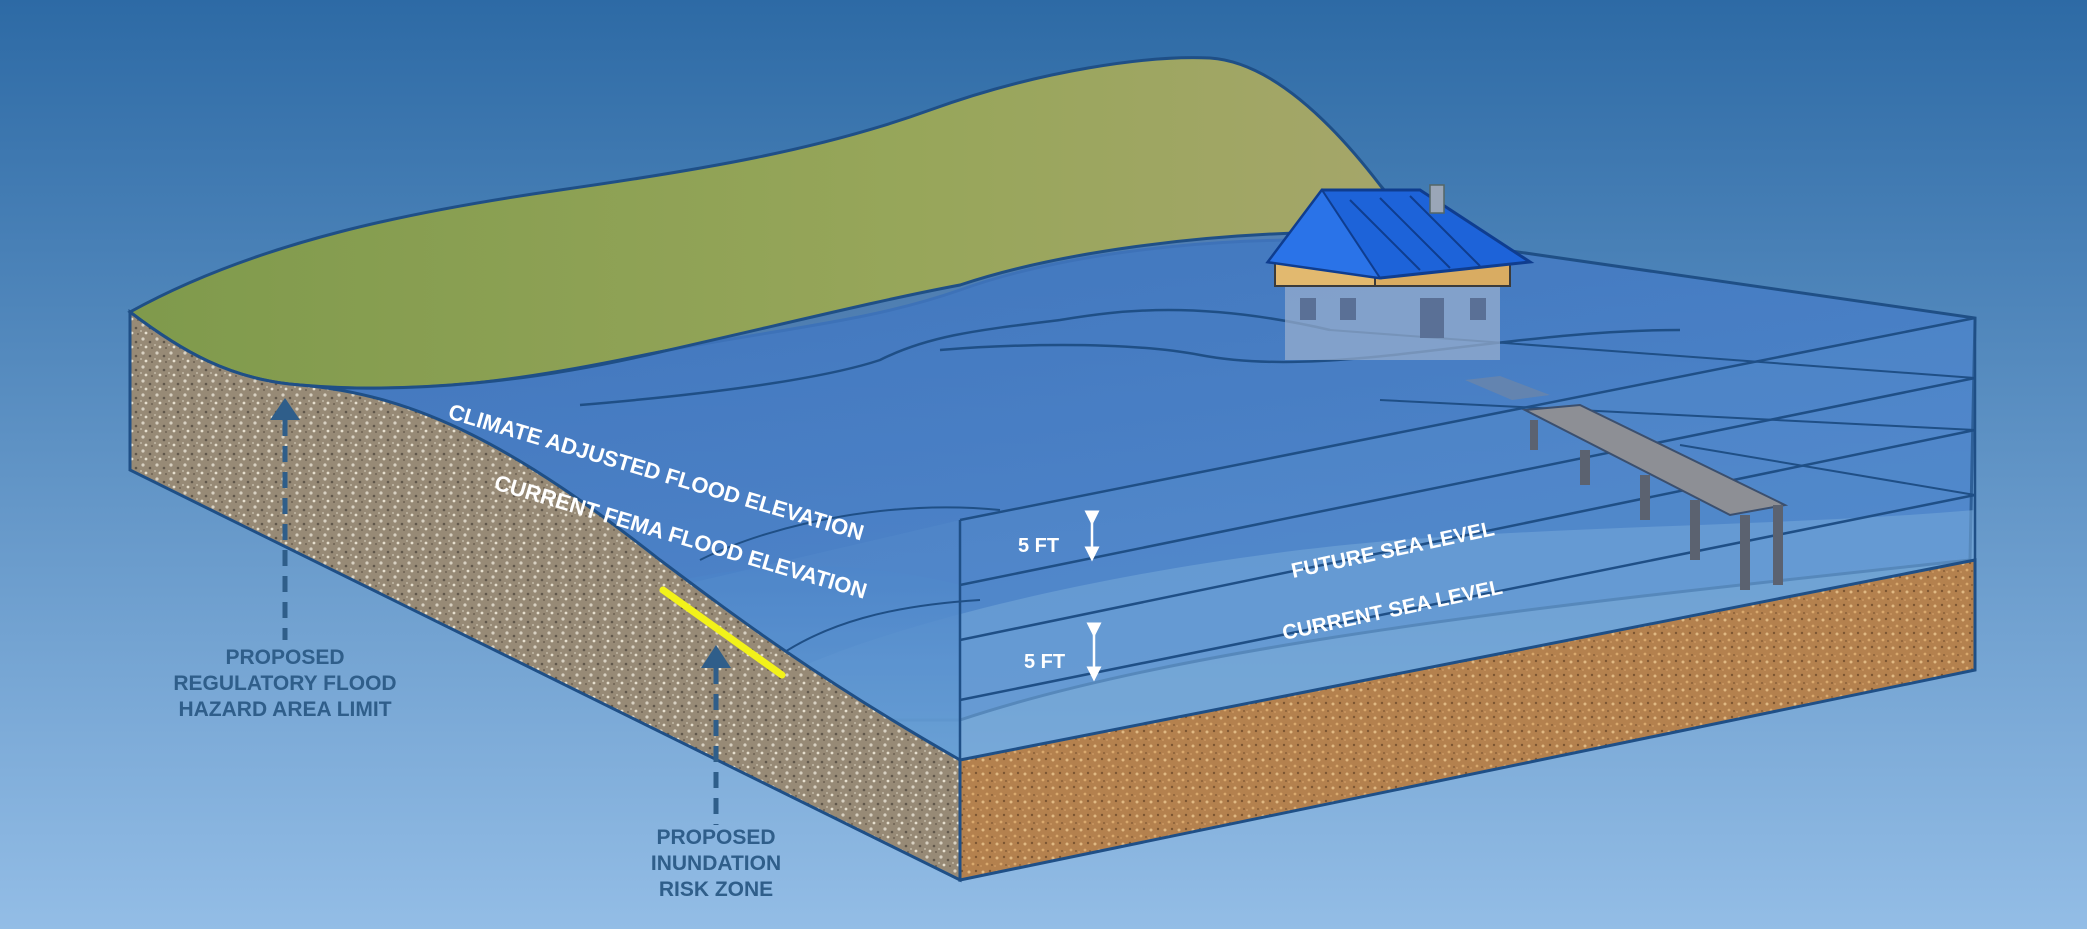  I want to click on callout-regulatory-line-3: HAZARD AREA LIMIT, so click(284, 709).